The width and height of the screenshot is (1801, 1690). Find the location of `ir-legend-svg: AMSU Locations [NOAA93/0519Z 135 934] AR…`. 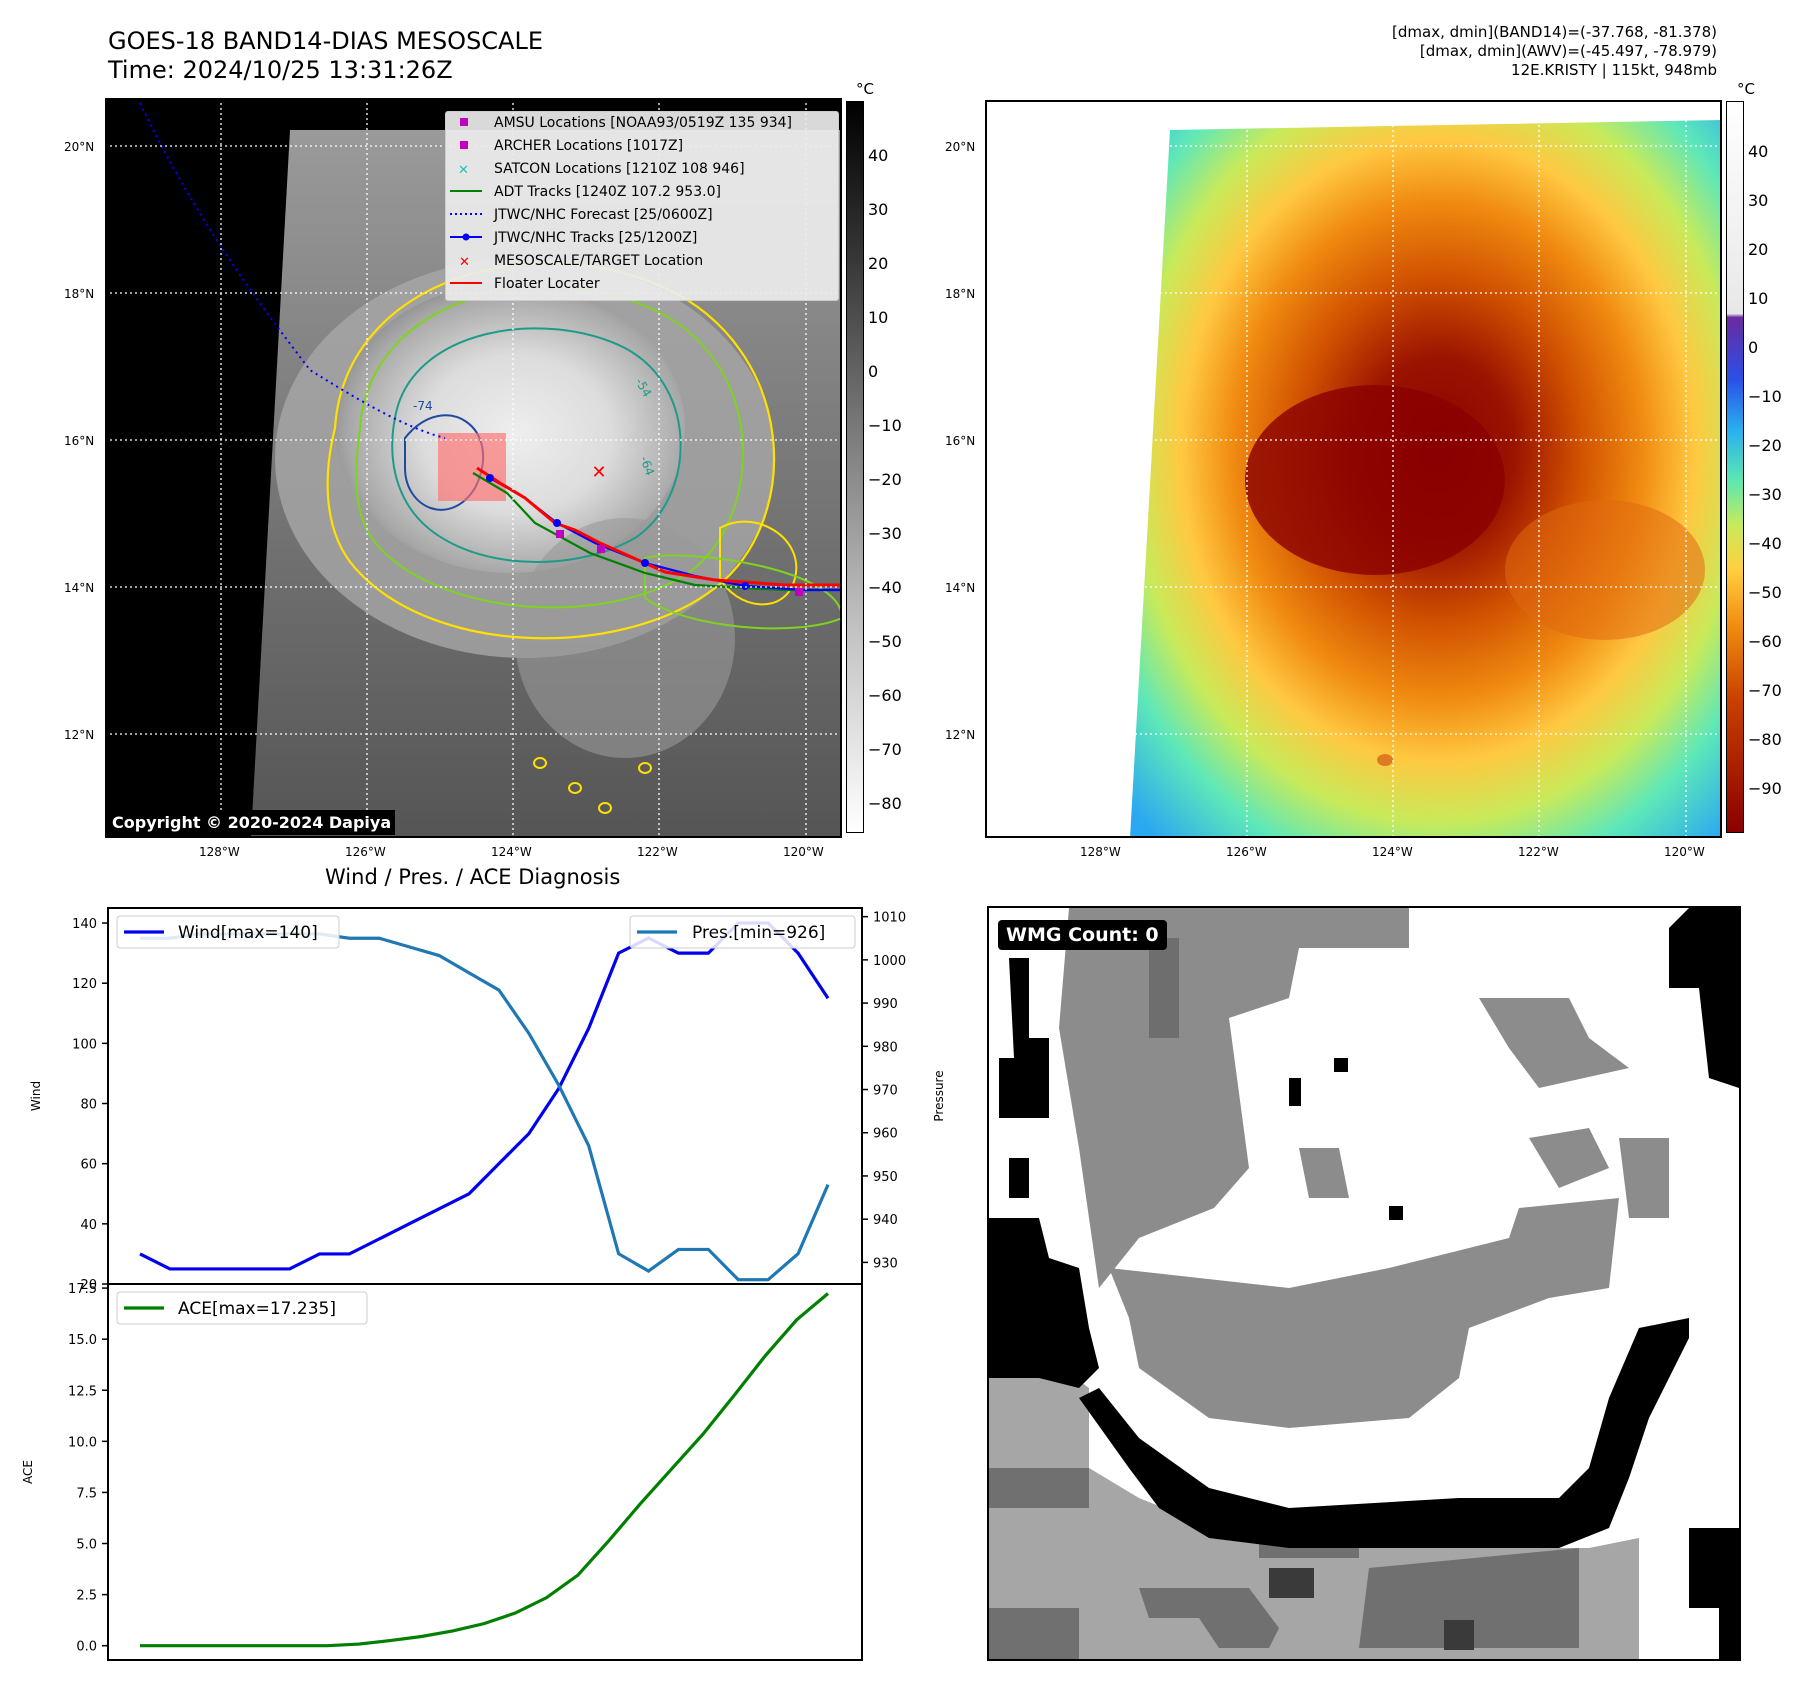

ir-legend-svg: AMSU Locations [NOAA93/0519Z 135 934] AR… is located at coordinates (621, 203).